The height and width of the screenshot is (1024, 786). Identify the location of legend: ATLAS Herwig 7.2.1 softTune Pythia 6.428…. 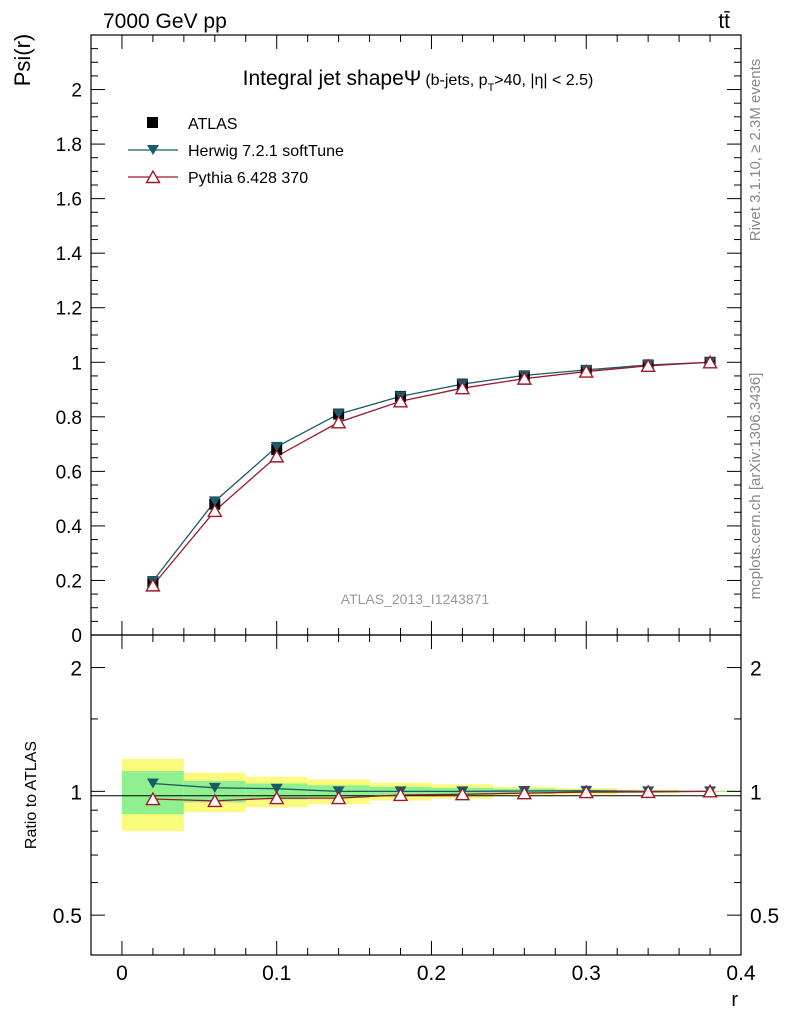
(236, 151).